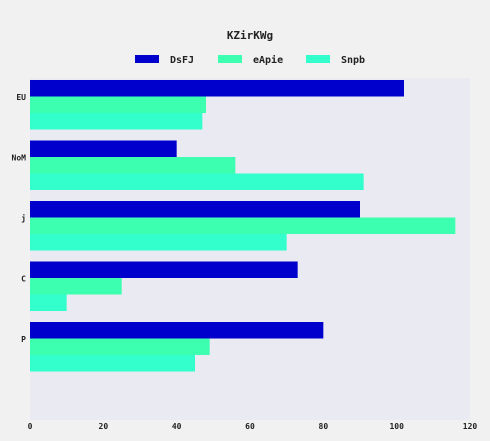 This screenshot has width=490, height=441. What do you see at coordinates (23, 339) in the screenshot?
I see `y-tick-label: P` at bounding box center [23, 339].